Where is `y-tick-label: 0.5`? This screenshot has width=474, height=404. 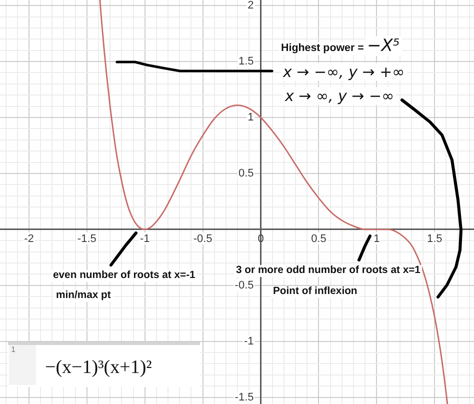
y-tick-label: 0.5 is located at coordinates (246, 173).